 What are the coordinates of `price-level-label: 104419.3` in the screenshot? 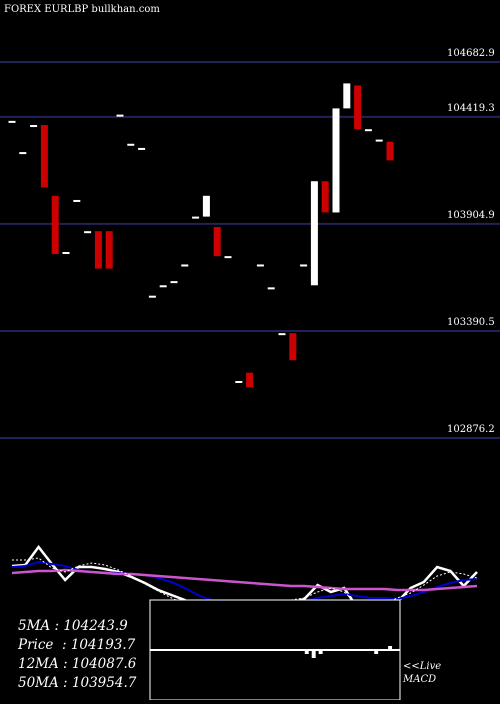 It's located at (471, 108).